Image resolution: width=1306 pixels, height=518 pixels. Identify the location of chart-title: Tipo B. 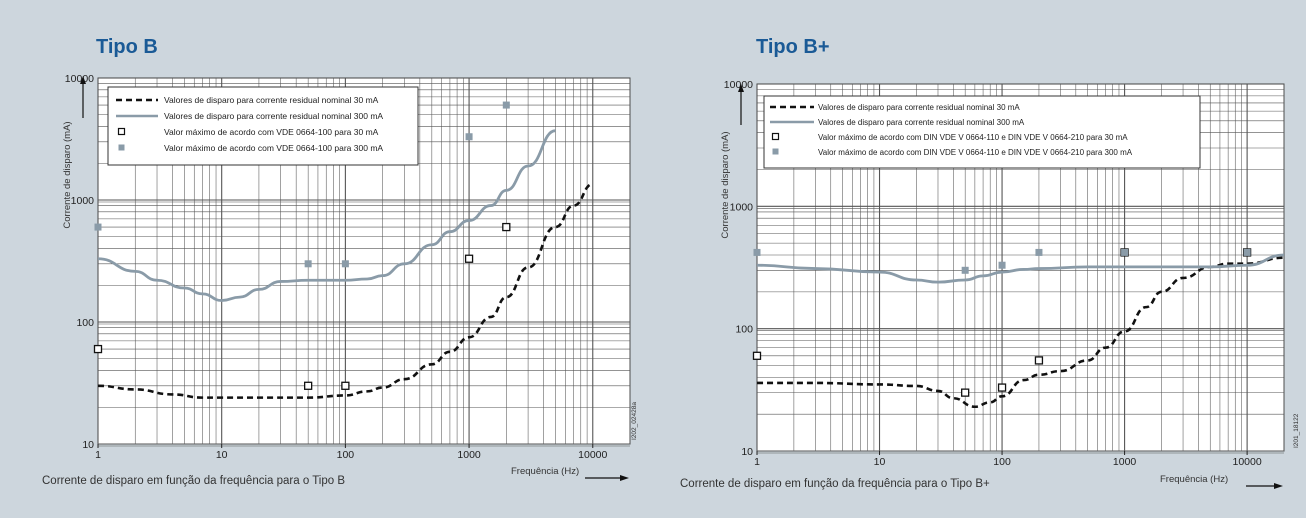
(127, 47).